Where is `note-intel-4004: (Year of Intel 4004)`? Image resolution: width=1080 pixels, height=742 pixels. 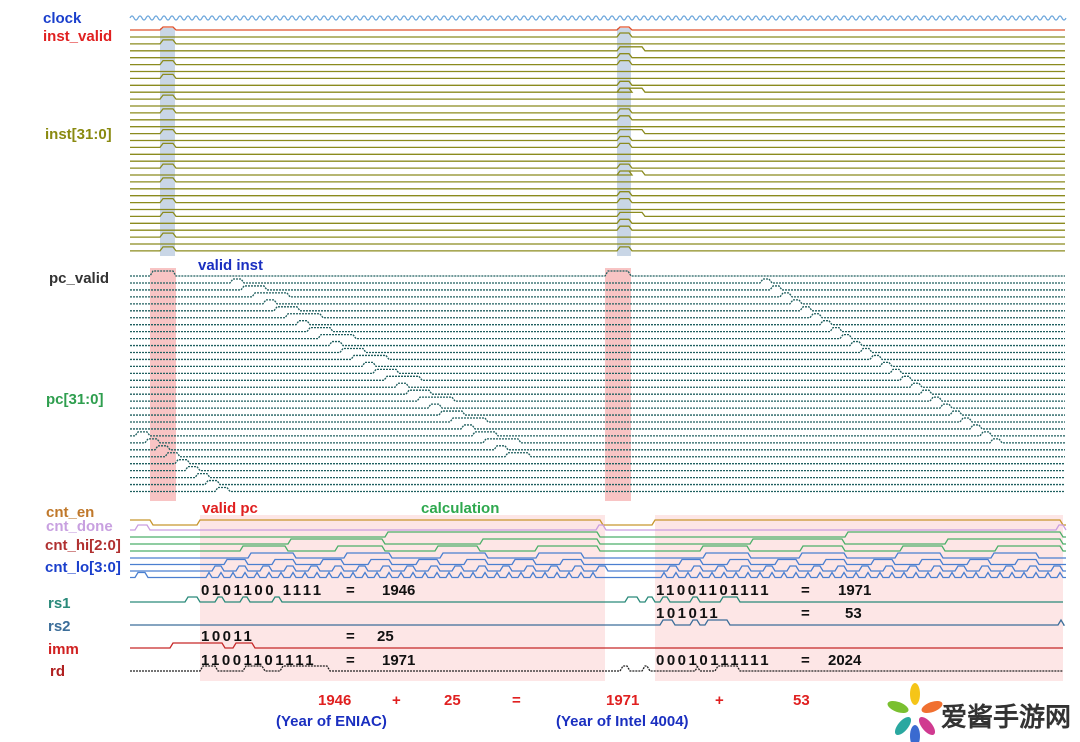 note-intel-4004: (Year of Intel 4004) is located at coordinates (622, 721).